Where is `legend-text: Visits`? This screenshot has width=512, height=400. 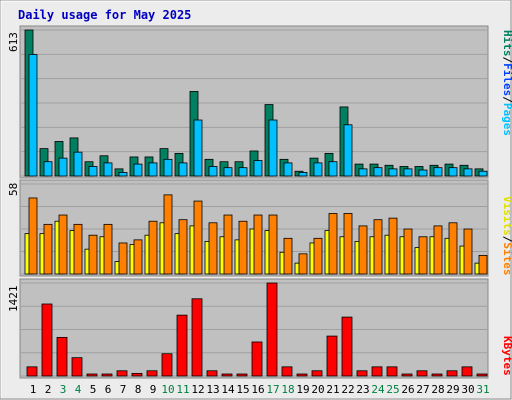
legend-text: Visits is located at coordinates (506, 216).